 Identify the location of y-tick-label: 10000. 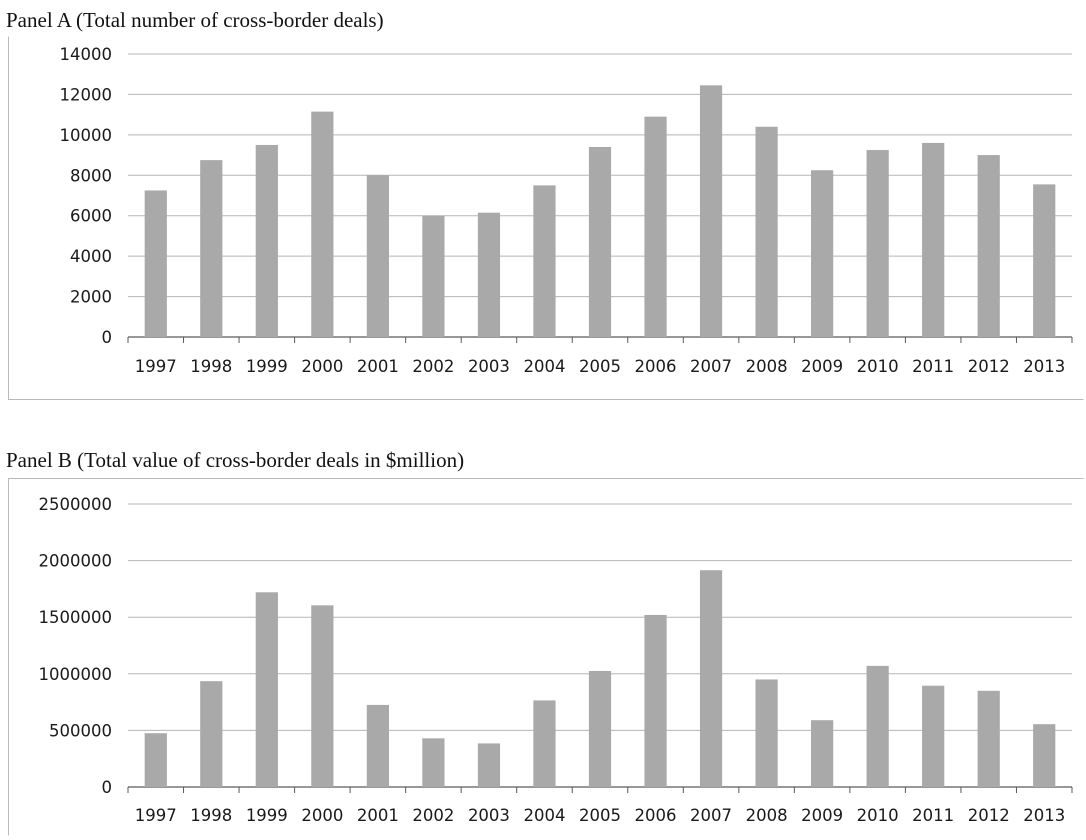
(86, 135).